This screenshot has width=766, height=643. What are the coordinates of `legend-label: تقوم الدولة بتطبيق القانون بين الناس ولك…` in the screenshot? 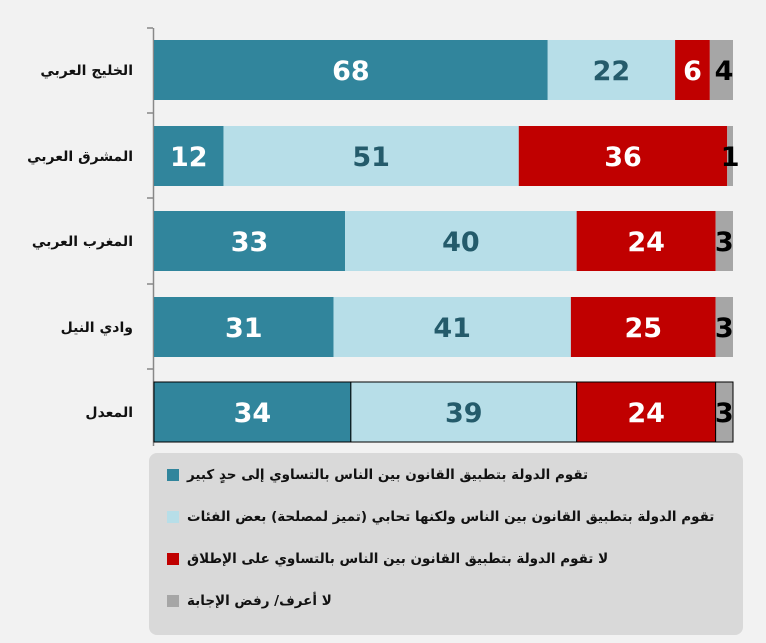 It's located at (451, 517).